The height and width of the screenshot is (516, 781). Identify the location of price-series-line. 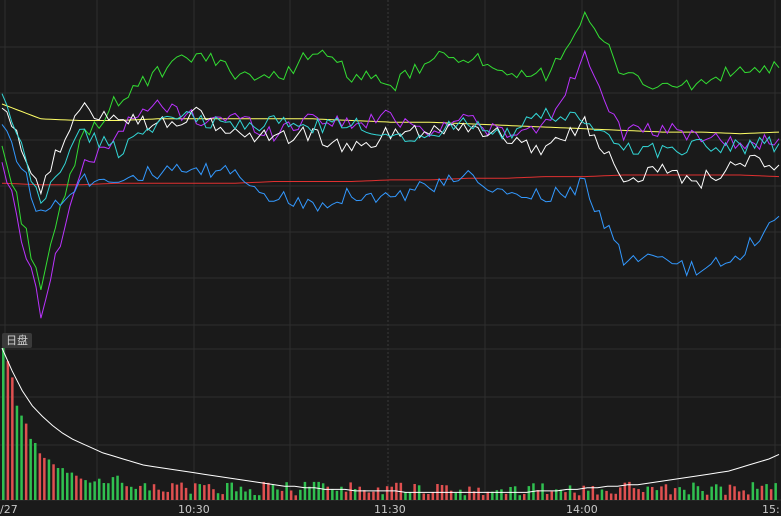
(390, 119).